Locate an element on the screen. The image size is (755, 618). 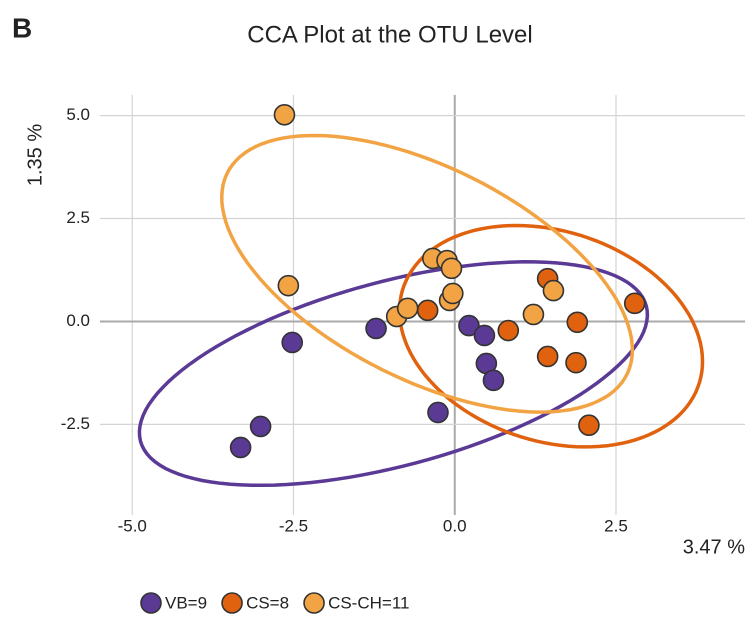
y-tick-label: 0.0 is located at coordinates (78, 320).